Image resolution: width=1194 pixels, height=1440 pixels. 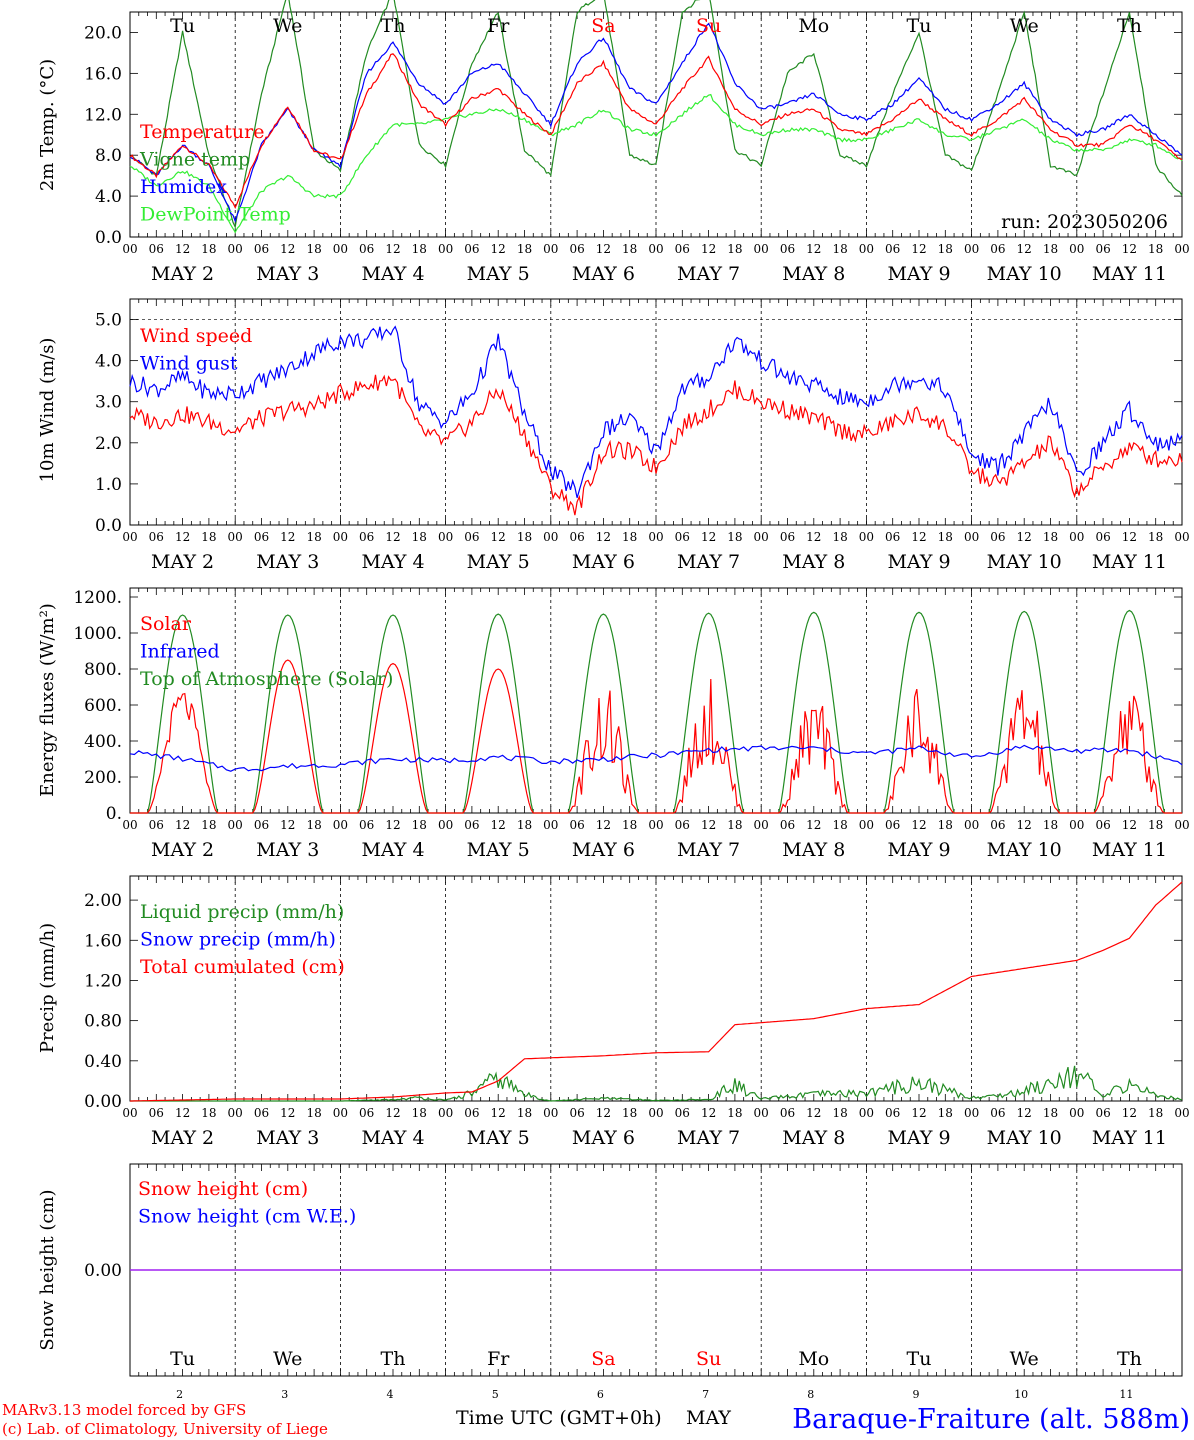 What do you see at coordinates (103, 74) in the screenshot?
I see `y-tick-label: 16.0` at bounding box center [103, 74].